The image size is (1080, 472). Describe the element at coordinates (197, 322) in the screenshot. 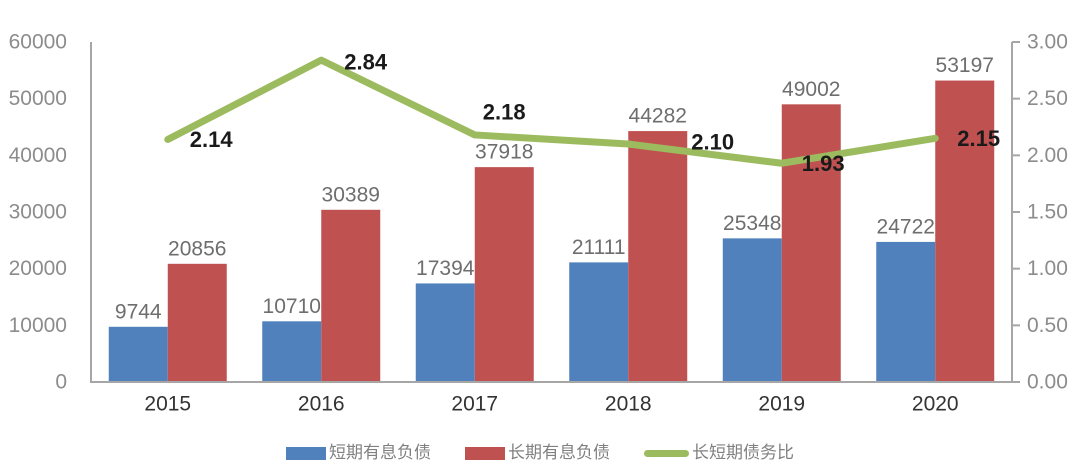

I see `bar-long-term-debt-2015` at that location.